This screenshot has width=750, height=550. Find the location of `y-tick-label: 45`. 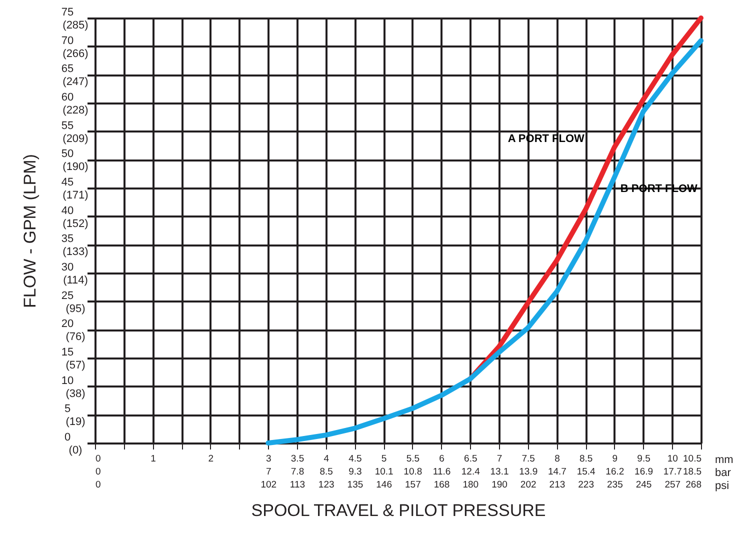

y-tick-label: 45 is located at coordinates (67, 182).